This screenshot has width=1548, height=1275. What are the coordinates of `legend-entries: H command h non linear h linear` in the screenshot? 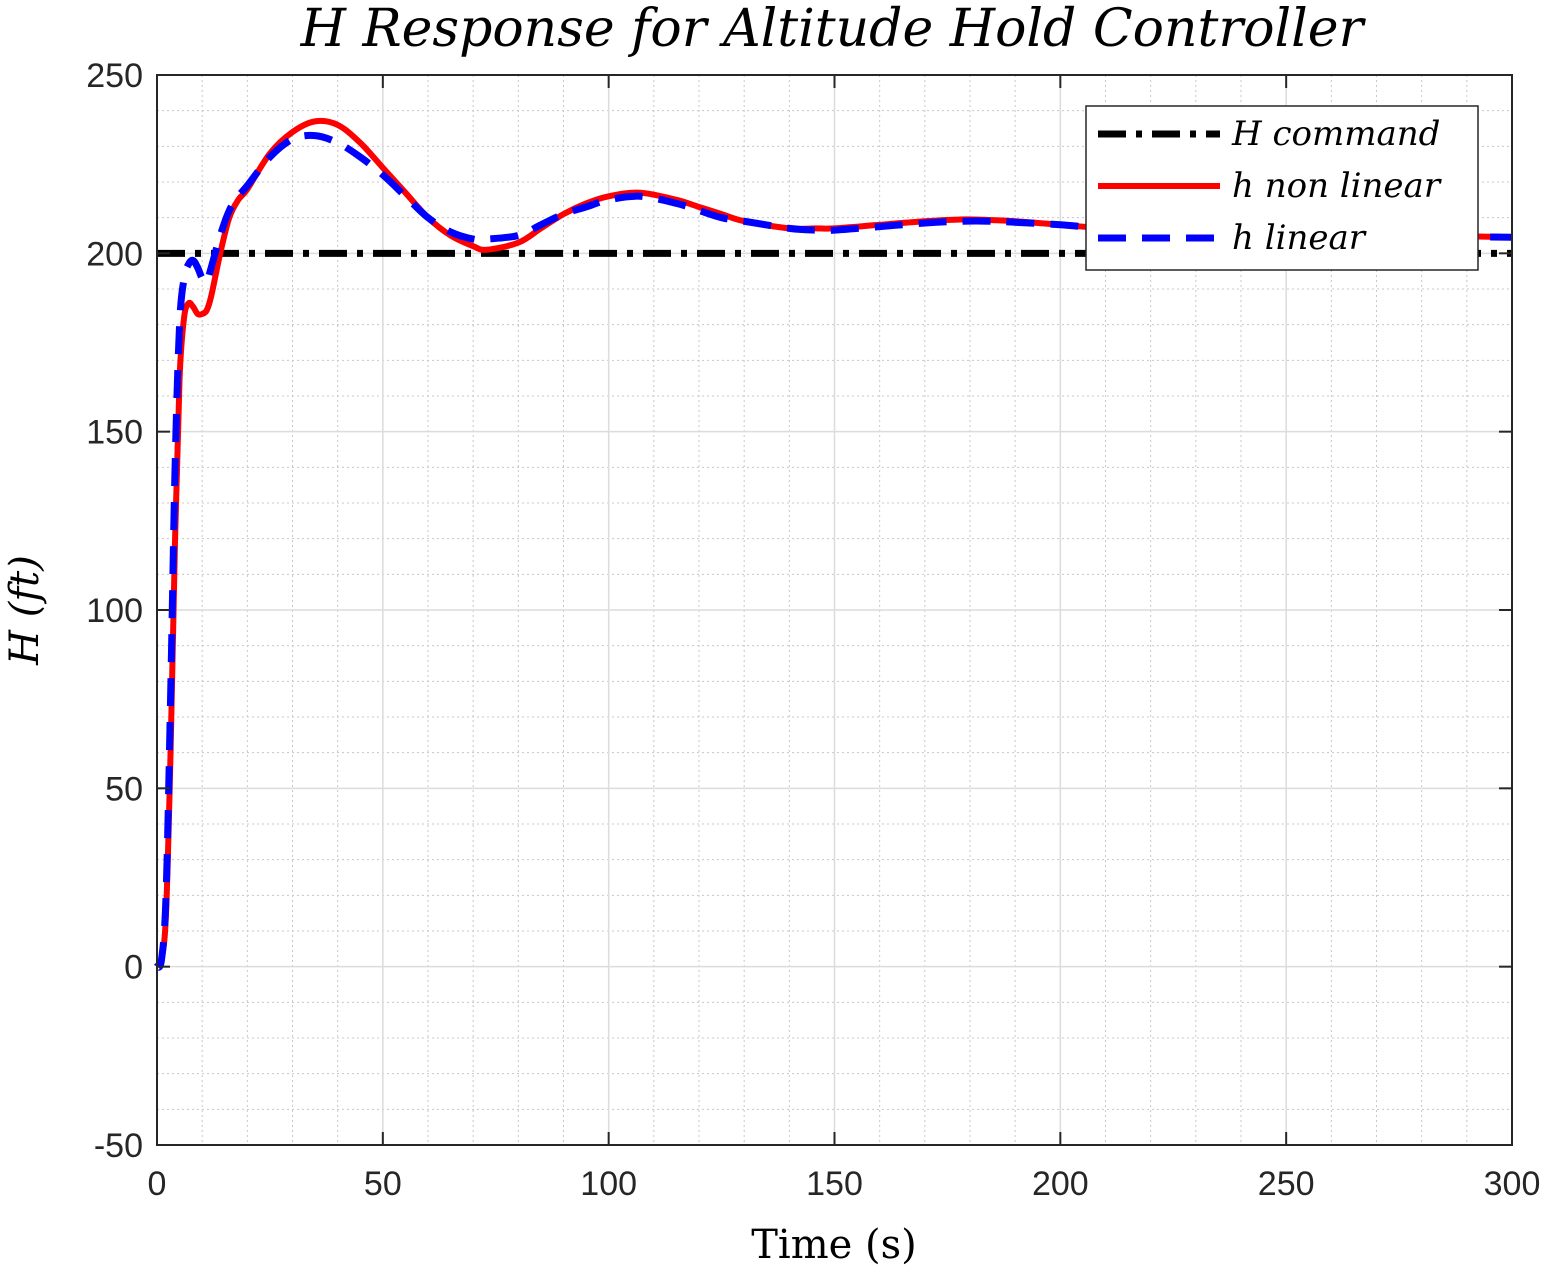 It's located at (1270, 186).